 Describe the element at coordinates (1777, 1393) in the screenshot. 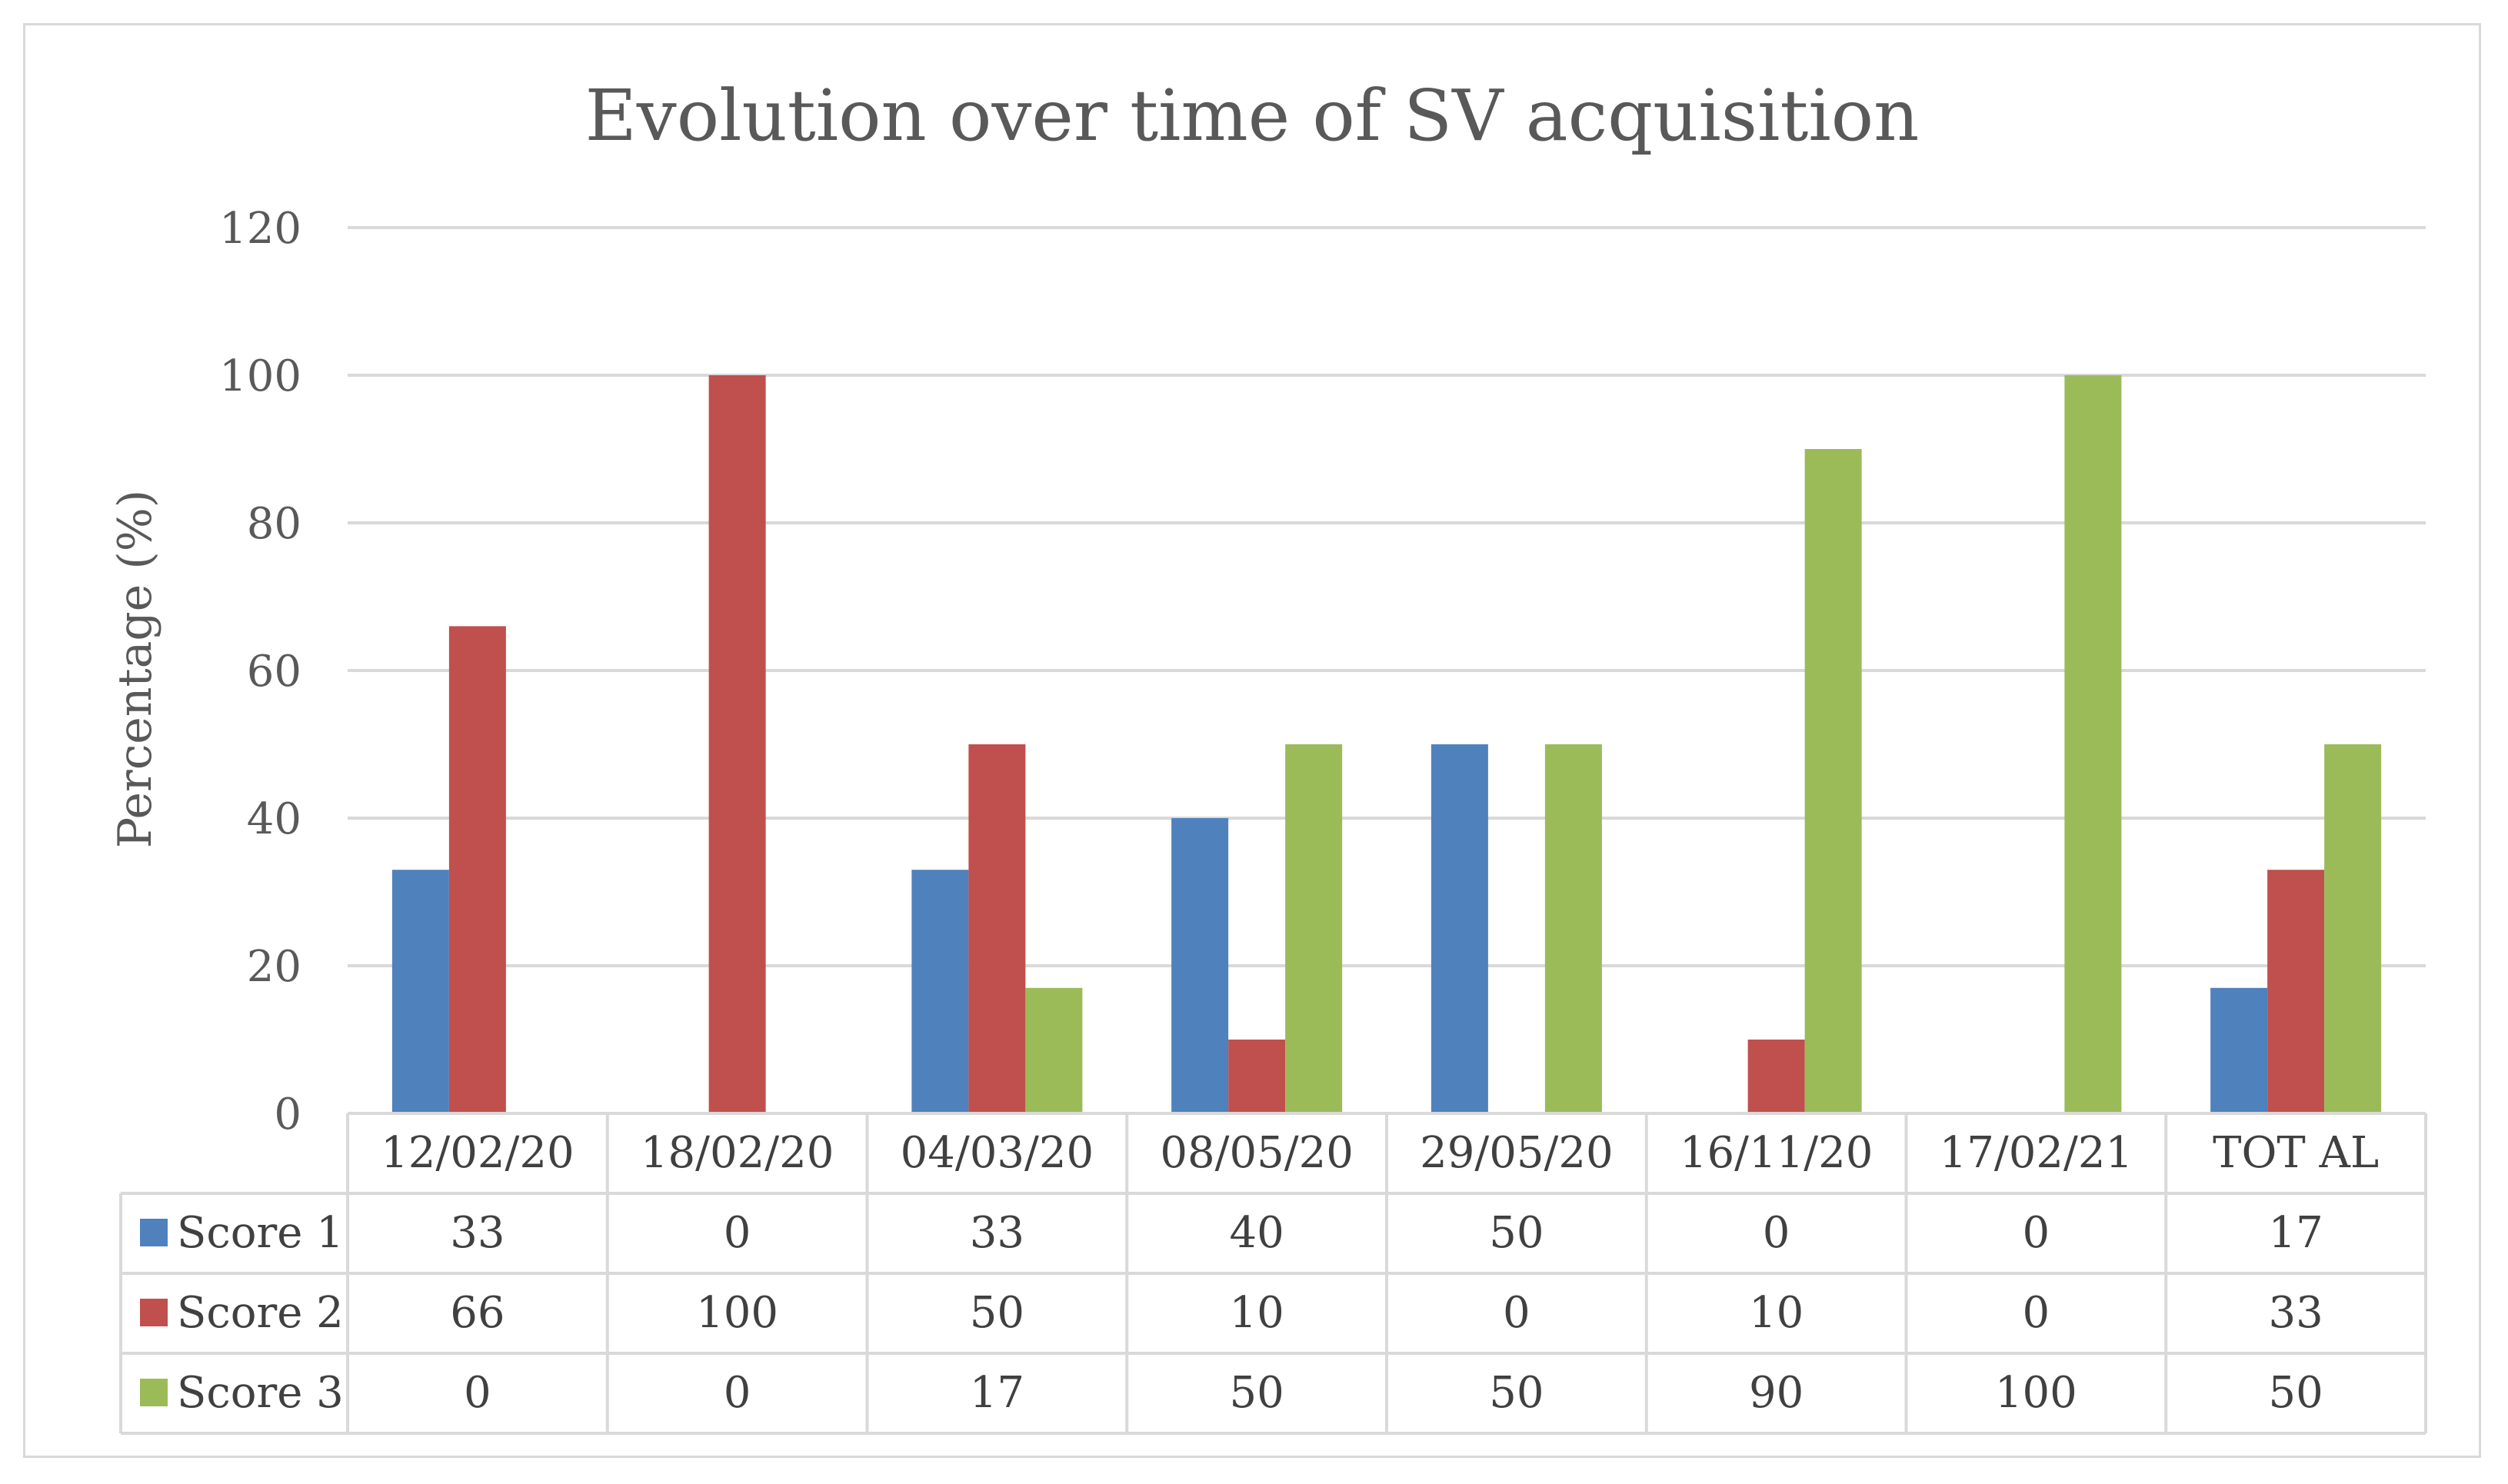

I see `data-label: 90` at that location.